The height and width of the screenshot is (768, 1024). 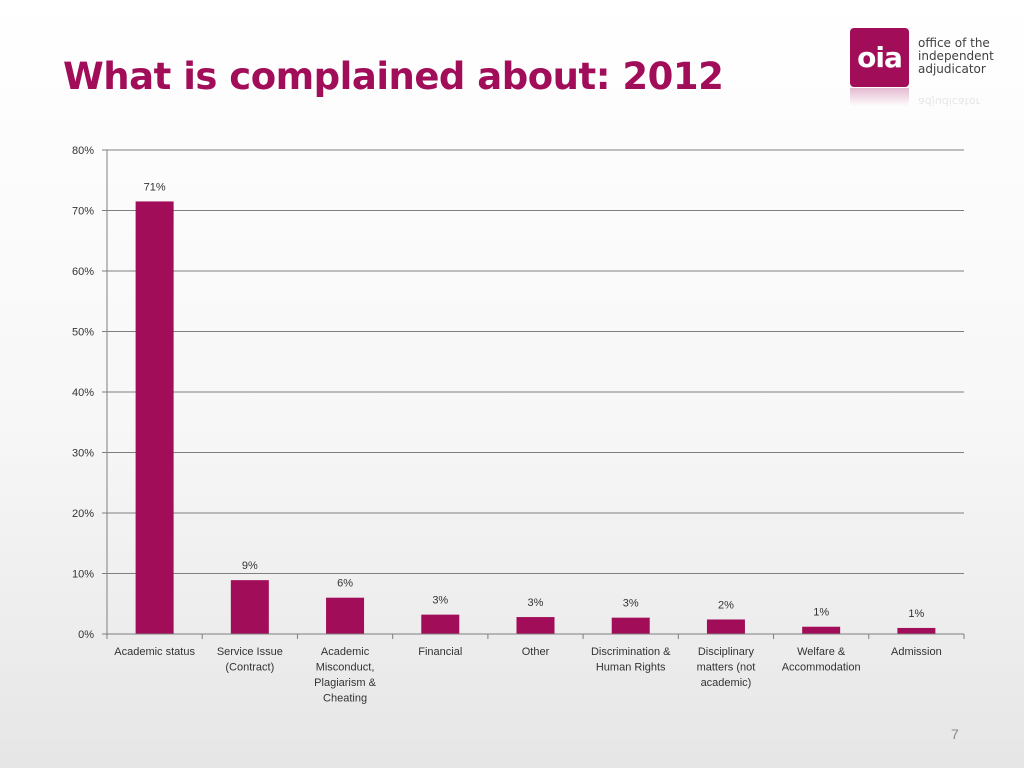 What do you see at coordinates (345, 668) in the screenshot?
I see `category-label-line: Misconduct,` at bounding box center [345, 668].